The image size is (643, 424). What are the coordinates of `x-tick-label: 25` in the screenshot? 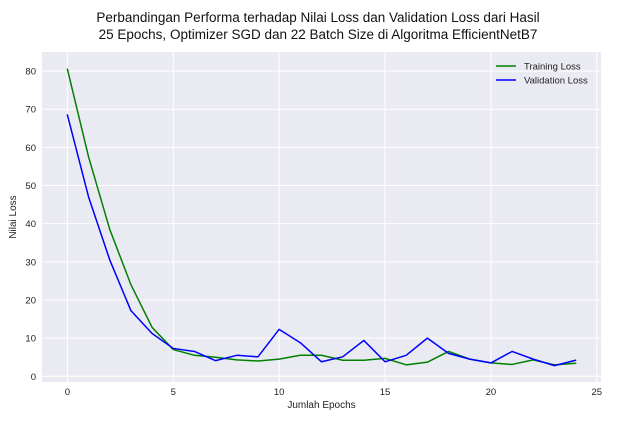 It's located at (596, 392).